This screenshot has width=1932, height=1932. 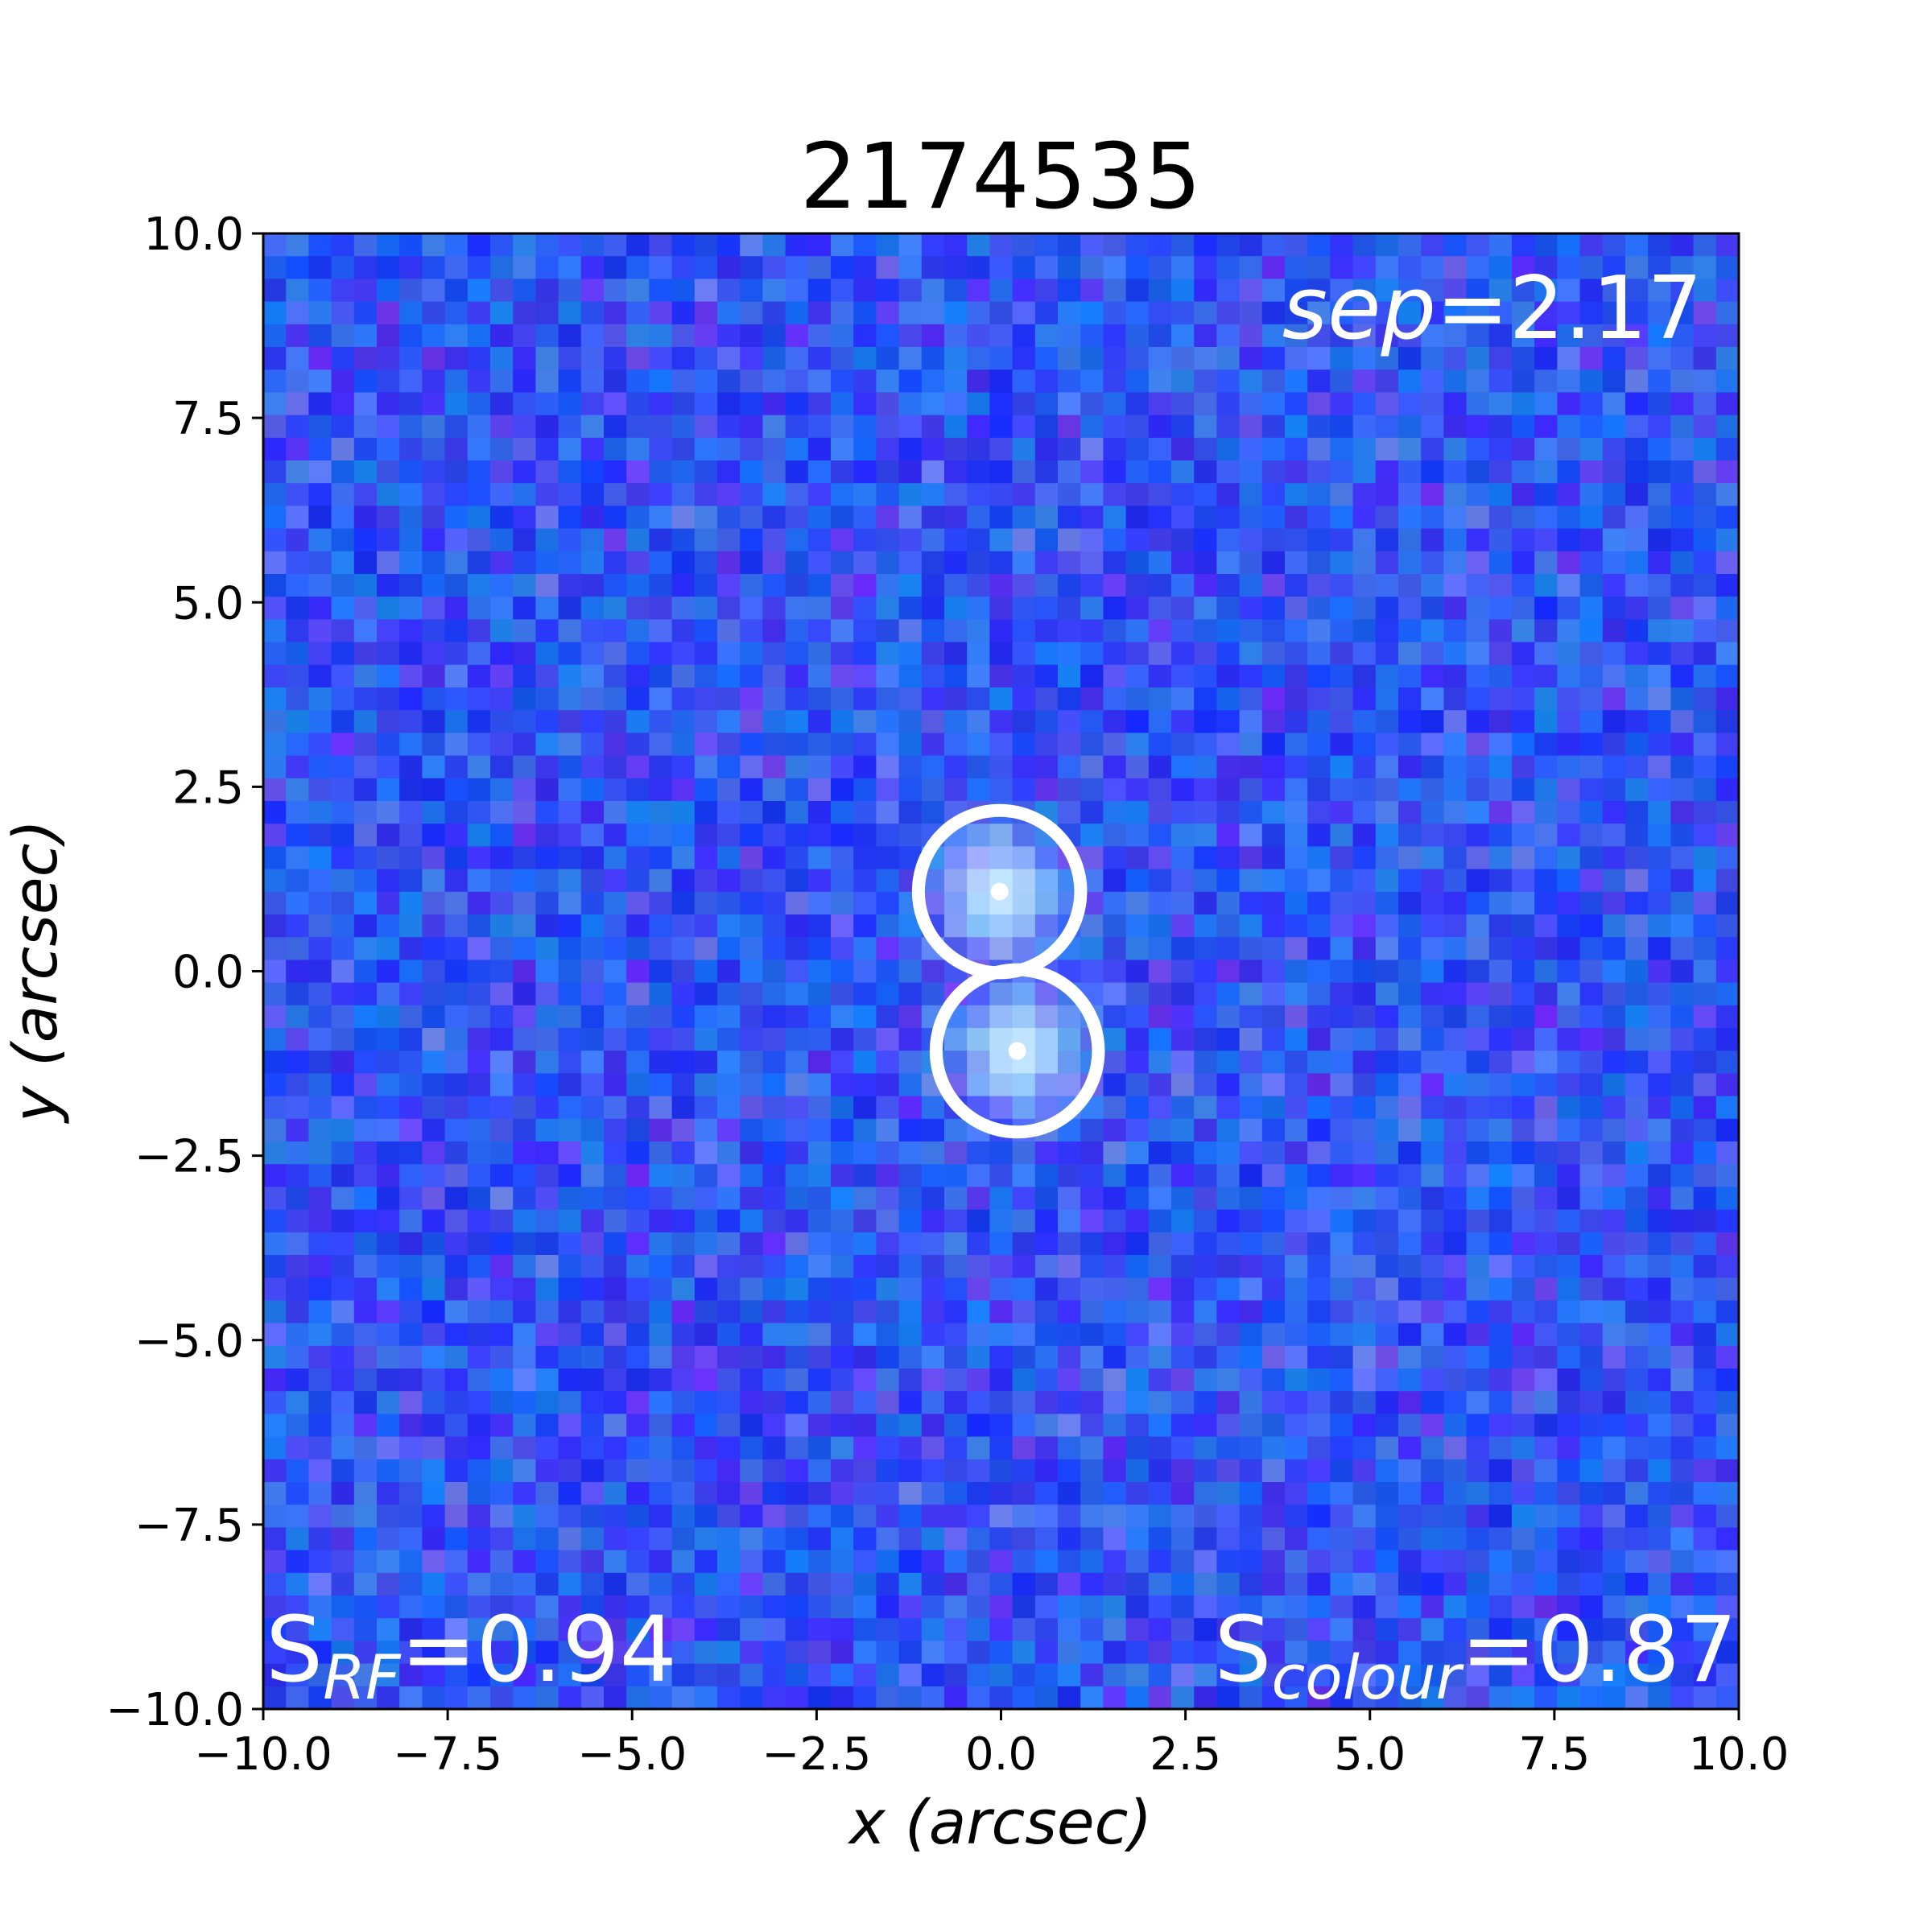 I want to click on svg-text: Scolour=0.87, so click(x=1475, y=1655).